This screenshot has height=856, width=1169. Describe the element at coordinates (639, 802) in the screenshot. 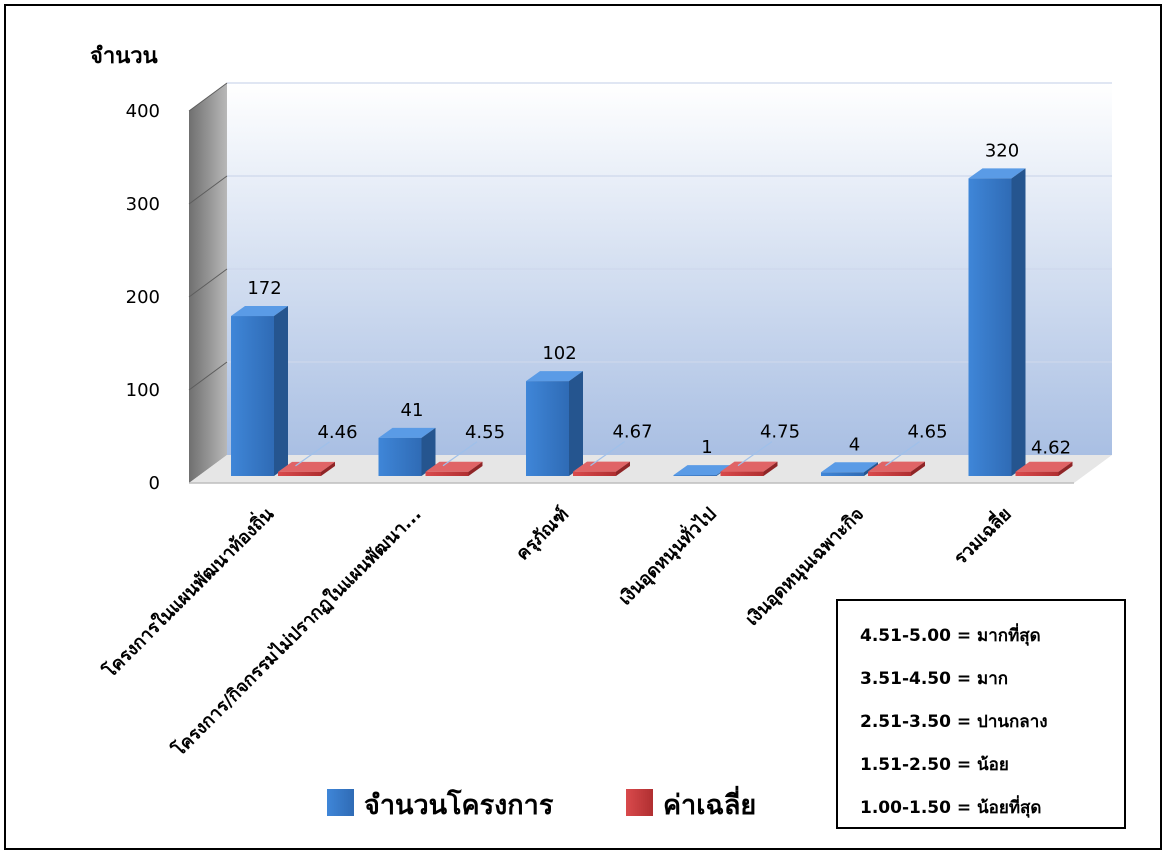

I see `legend-swatch-red` at that location.